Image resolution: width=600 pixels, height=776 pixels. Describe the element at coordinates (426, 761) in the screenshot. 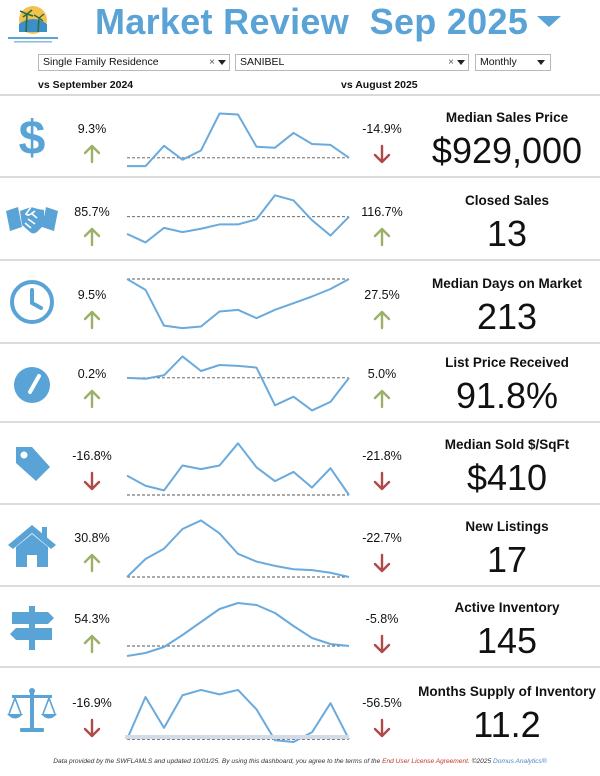

I see `eula-link: End User License Agreement.` at that location.